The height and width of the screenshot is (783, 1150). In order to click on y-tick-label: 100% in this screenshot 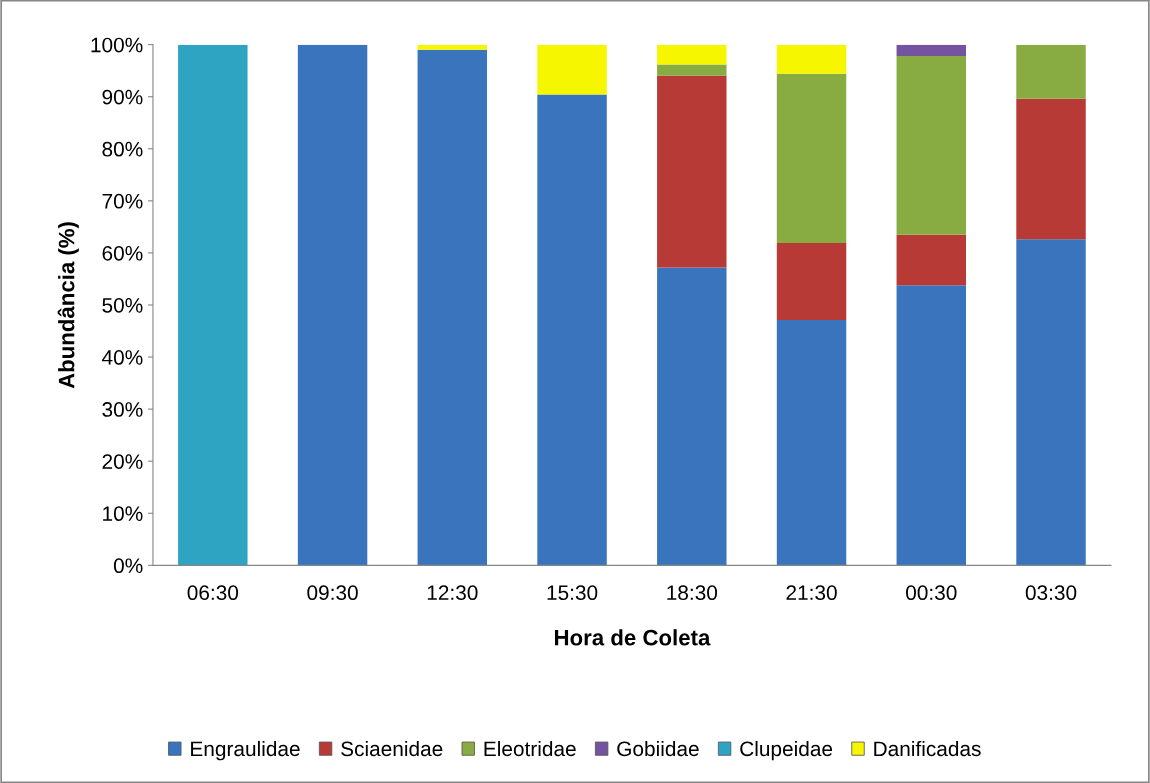, I will do `click(117, 45)`.